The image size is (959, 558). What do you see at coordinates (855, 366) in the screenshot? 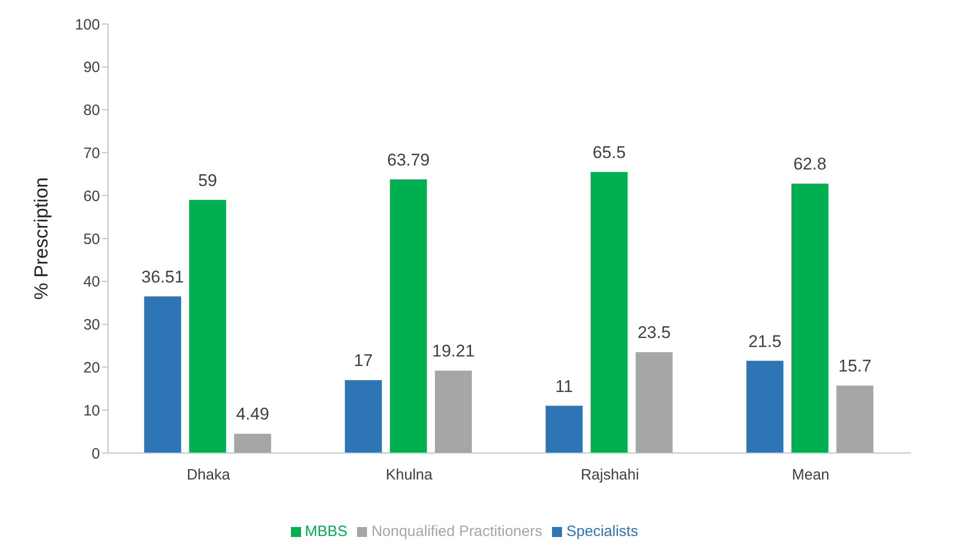
I see `data-label: 15.7` at bounding box center [855, 366].